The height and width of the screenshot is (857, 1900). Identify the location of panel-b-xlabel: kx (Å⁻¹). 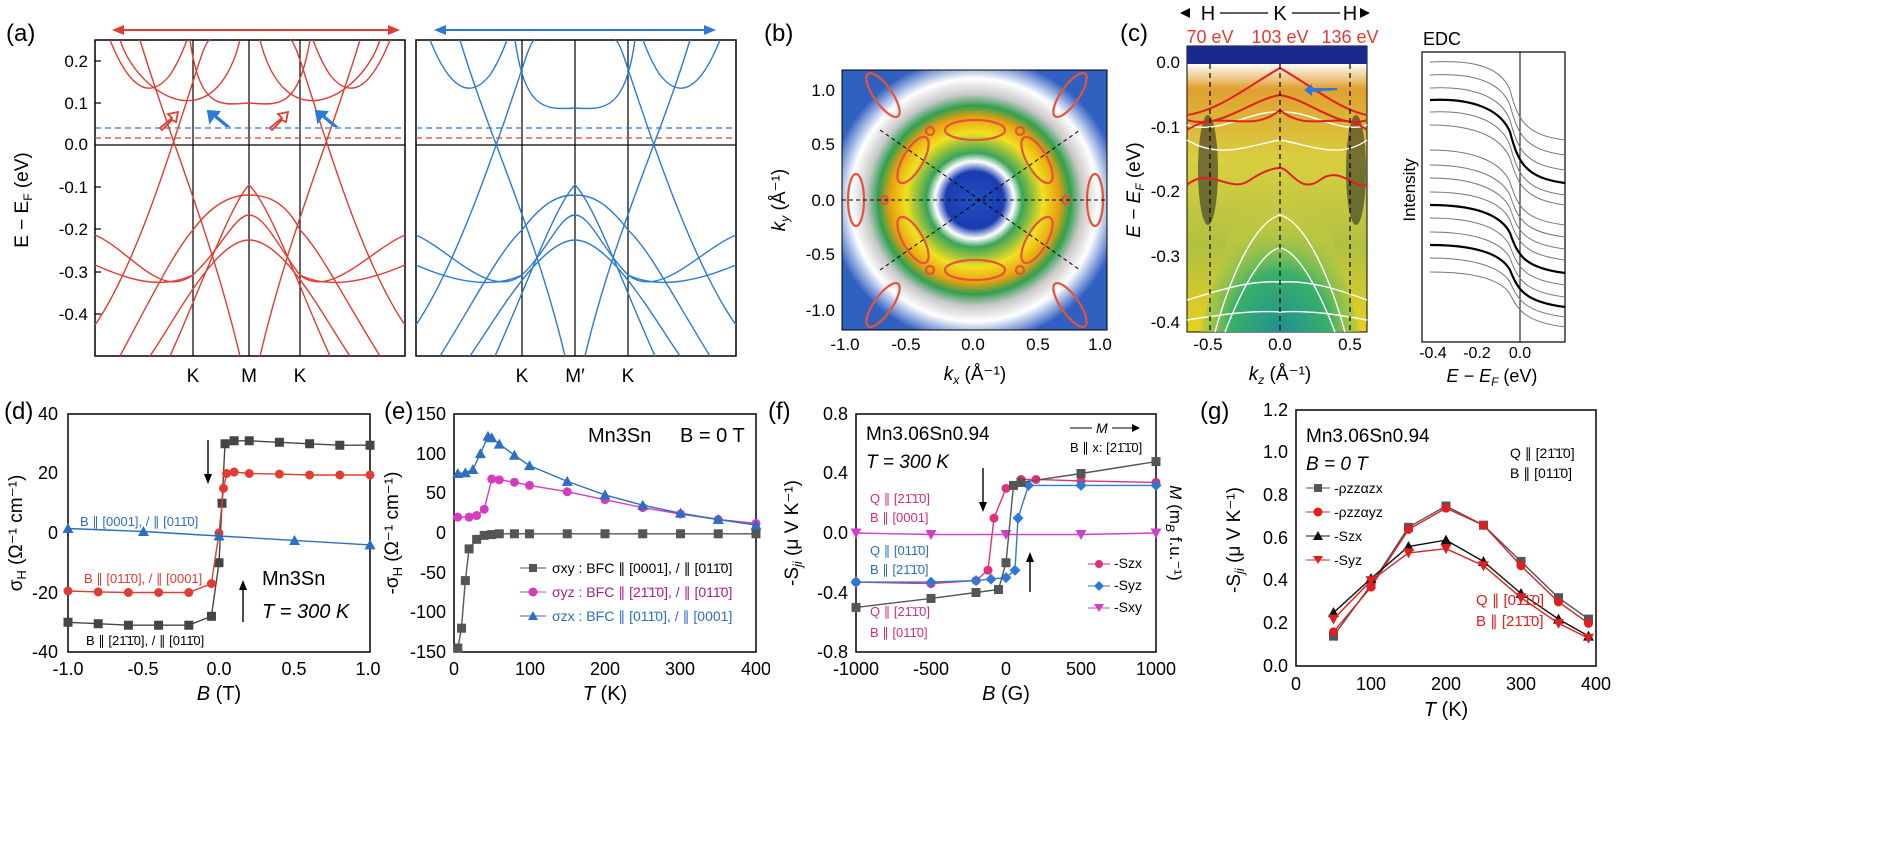
(975, 375).